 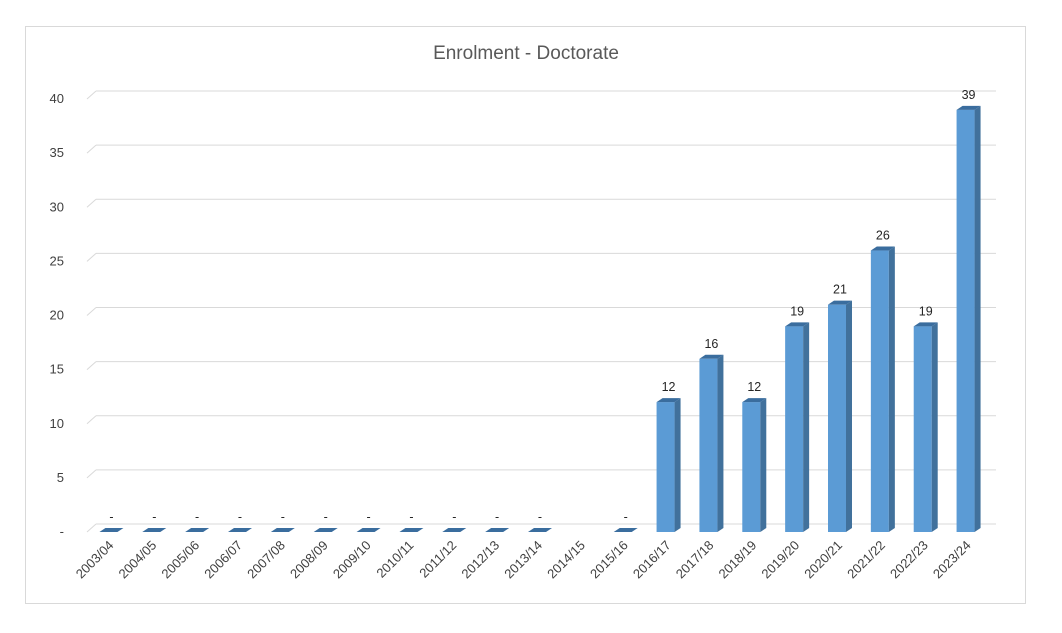 What do you see at coordinates (266, 560) in the screenshot?
I see `x-tick-label: 2007/08` at bounding box center [266, 560].